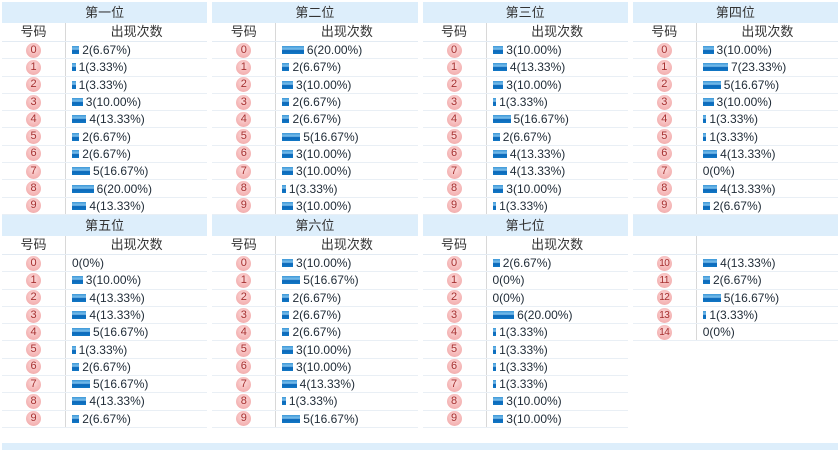 This screenshot has width=840, height=450. What do you see at coordinates (105, 137) in the screenshot?
I see `table-row: 5 2(6.67%)` at bounding box center [105, 137].